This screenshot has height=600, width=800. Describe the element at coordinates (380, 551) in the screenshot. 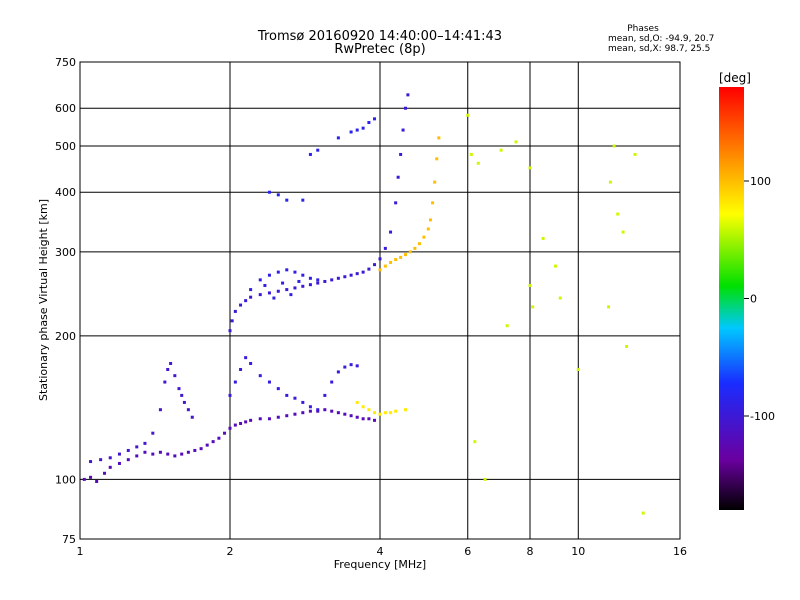

I see `x-tick-label: 4` at that location.